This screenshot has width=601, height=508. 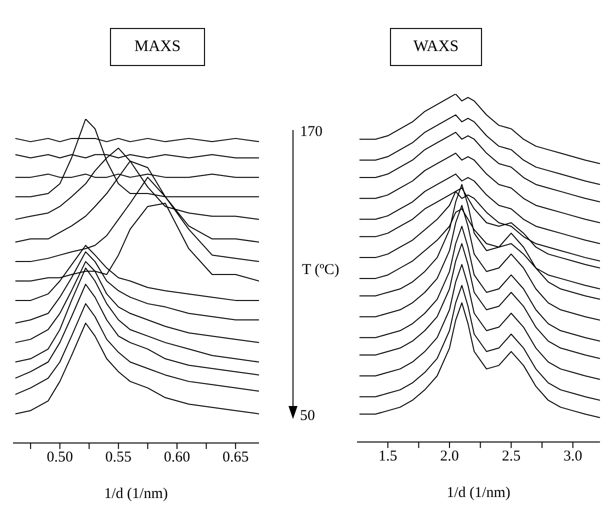 What do you see at coordinates (449, 456) in the screenshot?
I see `x-tick-label: 2.0` at bounding box center [449, 456].